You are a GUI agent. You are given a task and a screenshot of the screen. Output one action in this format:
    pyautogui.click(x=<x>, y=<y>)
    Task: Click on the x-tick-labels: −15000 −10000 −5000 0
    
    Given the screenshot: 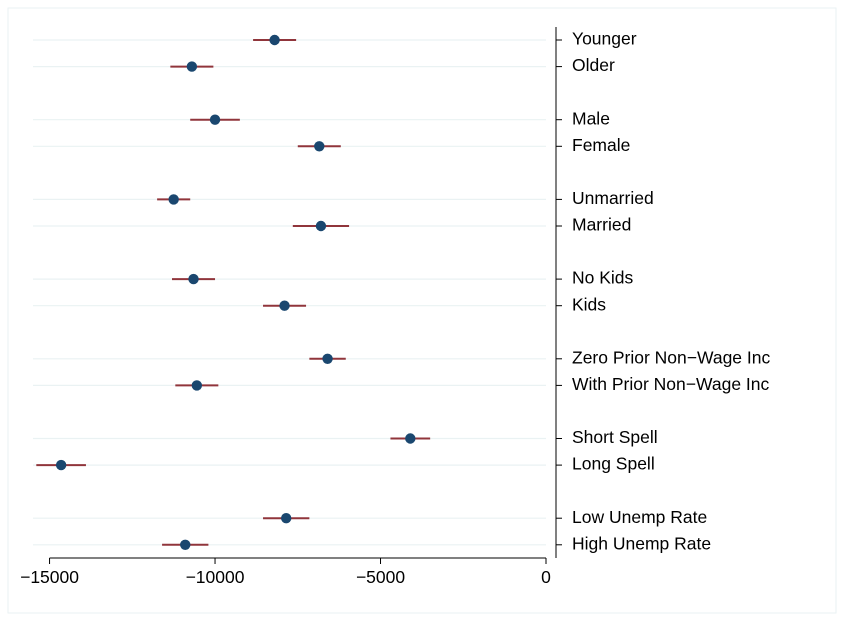 What is the action you would take?
    pyautogui.click(x=285, y=577)
    